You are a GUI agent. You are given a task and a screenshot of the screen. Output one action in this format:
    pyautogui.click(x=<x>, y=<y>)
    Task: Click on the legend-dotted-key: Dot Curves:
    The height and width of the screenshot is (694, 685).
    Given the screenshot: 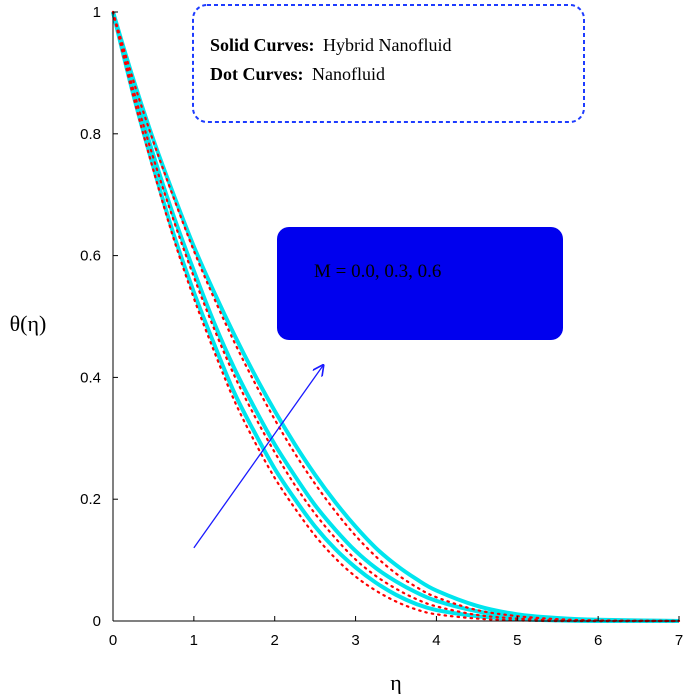 What is the action you would take?
    pyautogui.click(x=256, y=74)
    